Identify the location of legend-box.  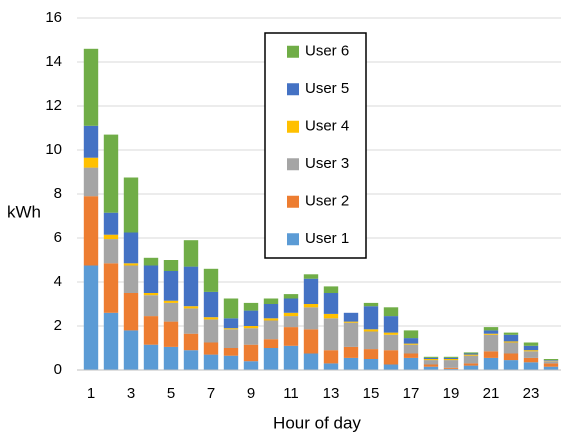
(315, 145).